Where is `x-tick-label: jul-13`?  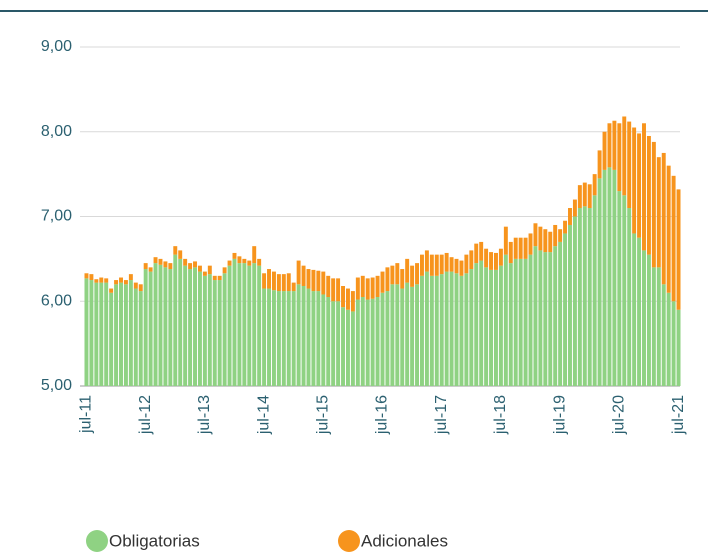 x-tick-label: jul-13 is located at coordinates (204, 415).